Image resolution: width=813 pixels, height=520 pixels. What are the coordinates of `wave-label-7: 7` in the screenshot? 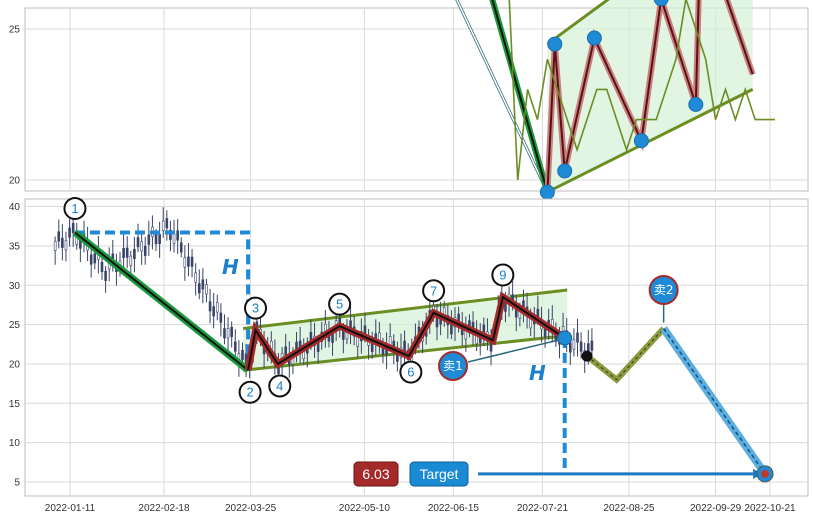 It's located at (433, 290).